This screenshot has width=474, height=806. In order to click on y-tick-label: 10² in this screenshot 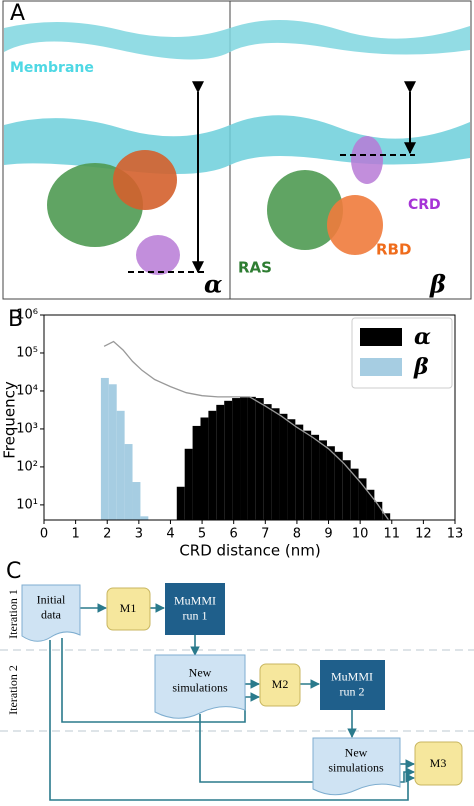, I will do `click(27, 466)`.